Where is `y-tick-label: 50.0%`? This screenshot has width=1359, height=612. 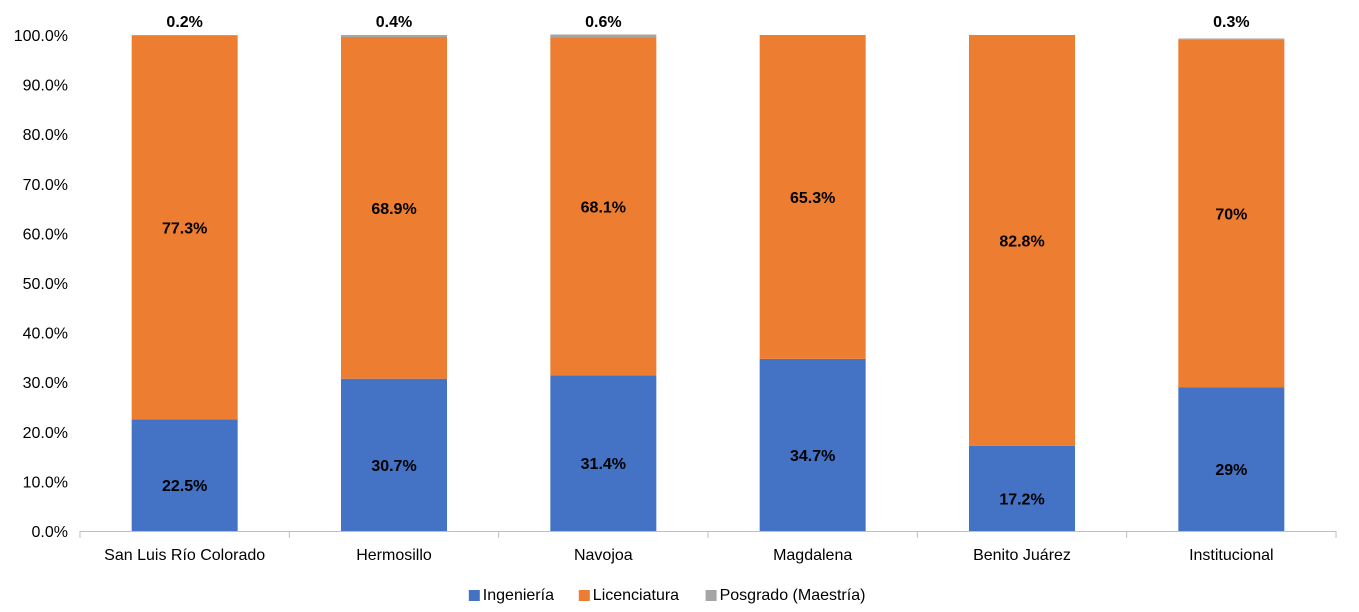
y-tick-label: 50.0% is located at coordinates (45, 284).